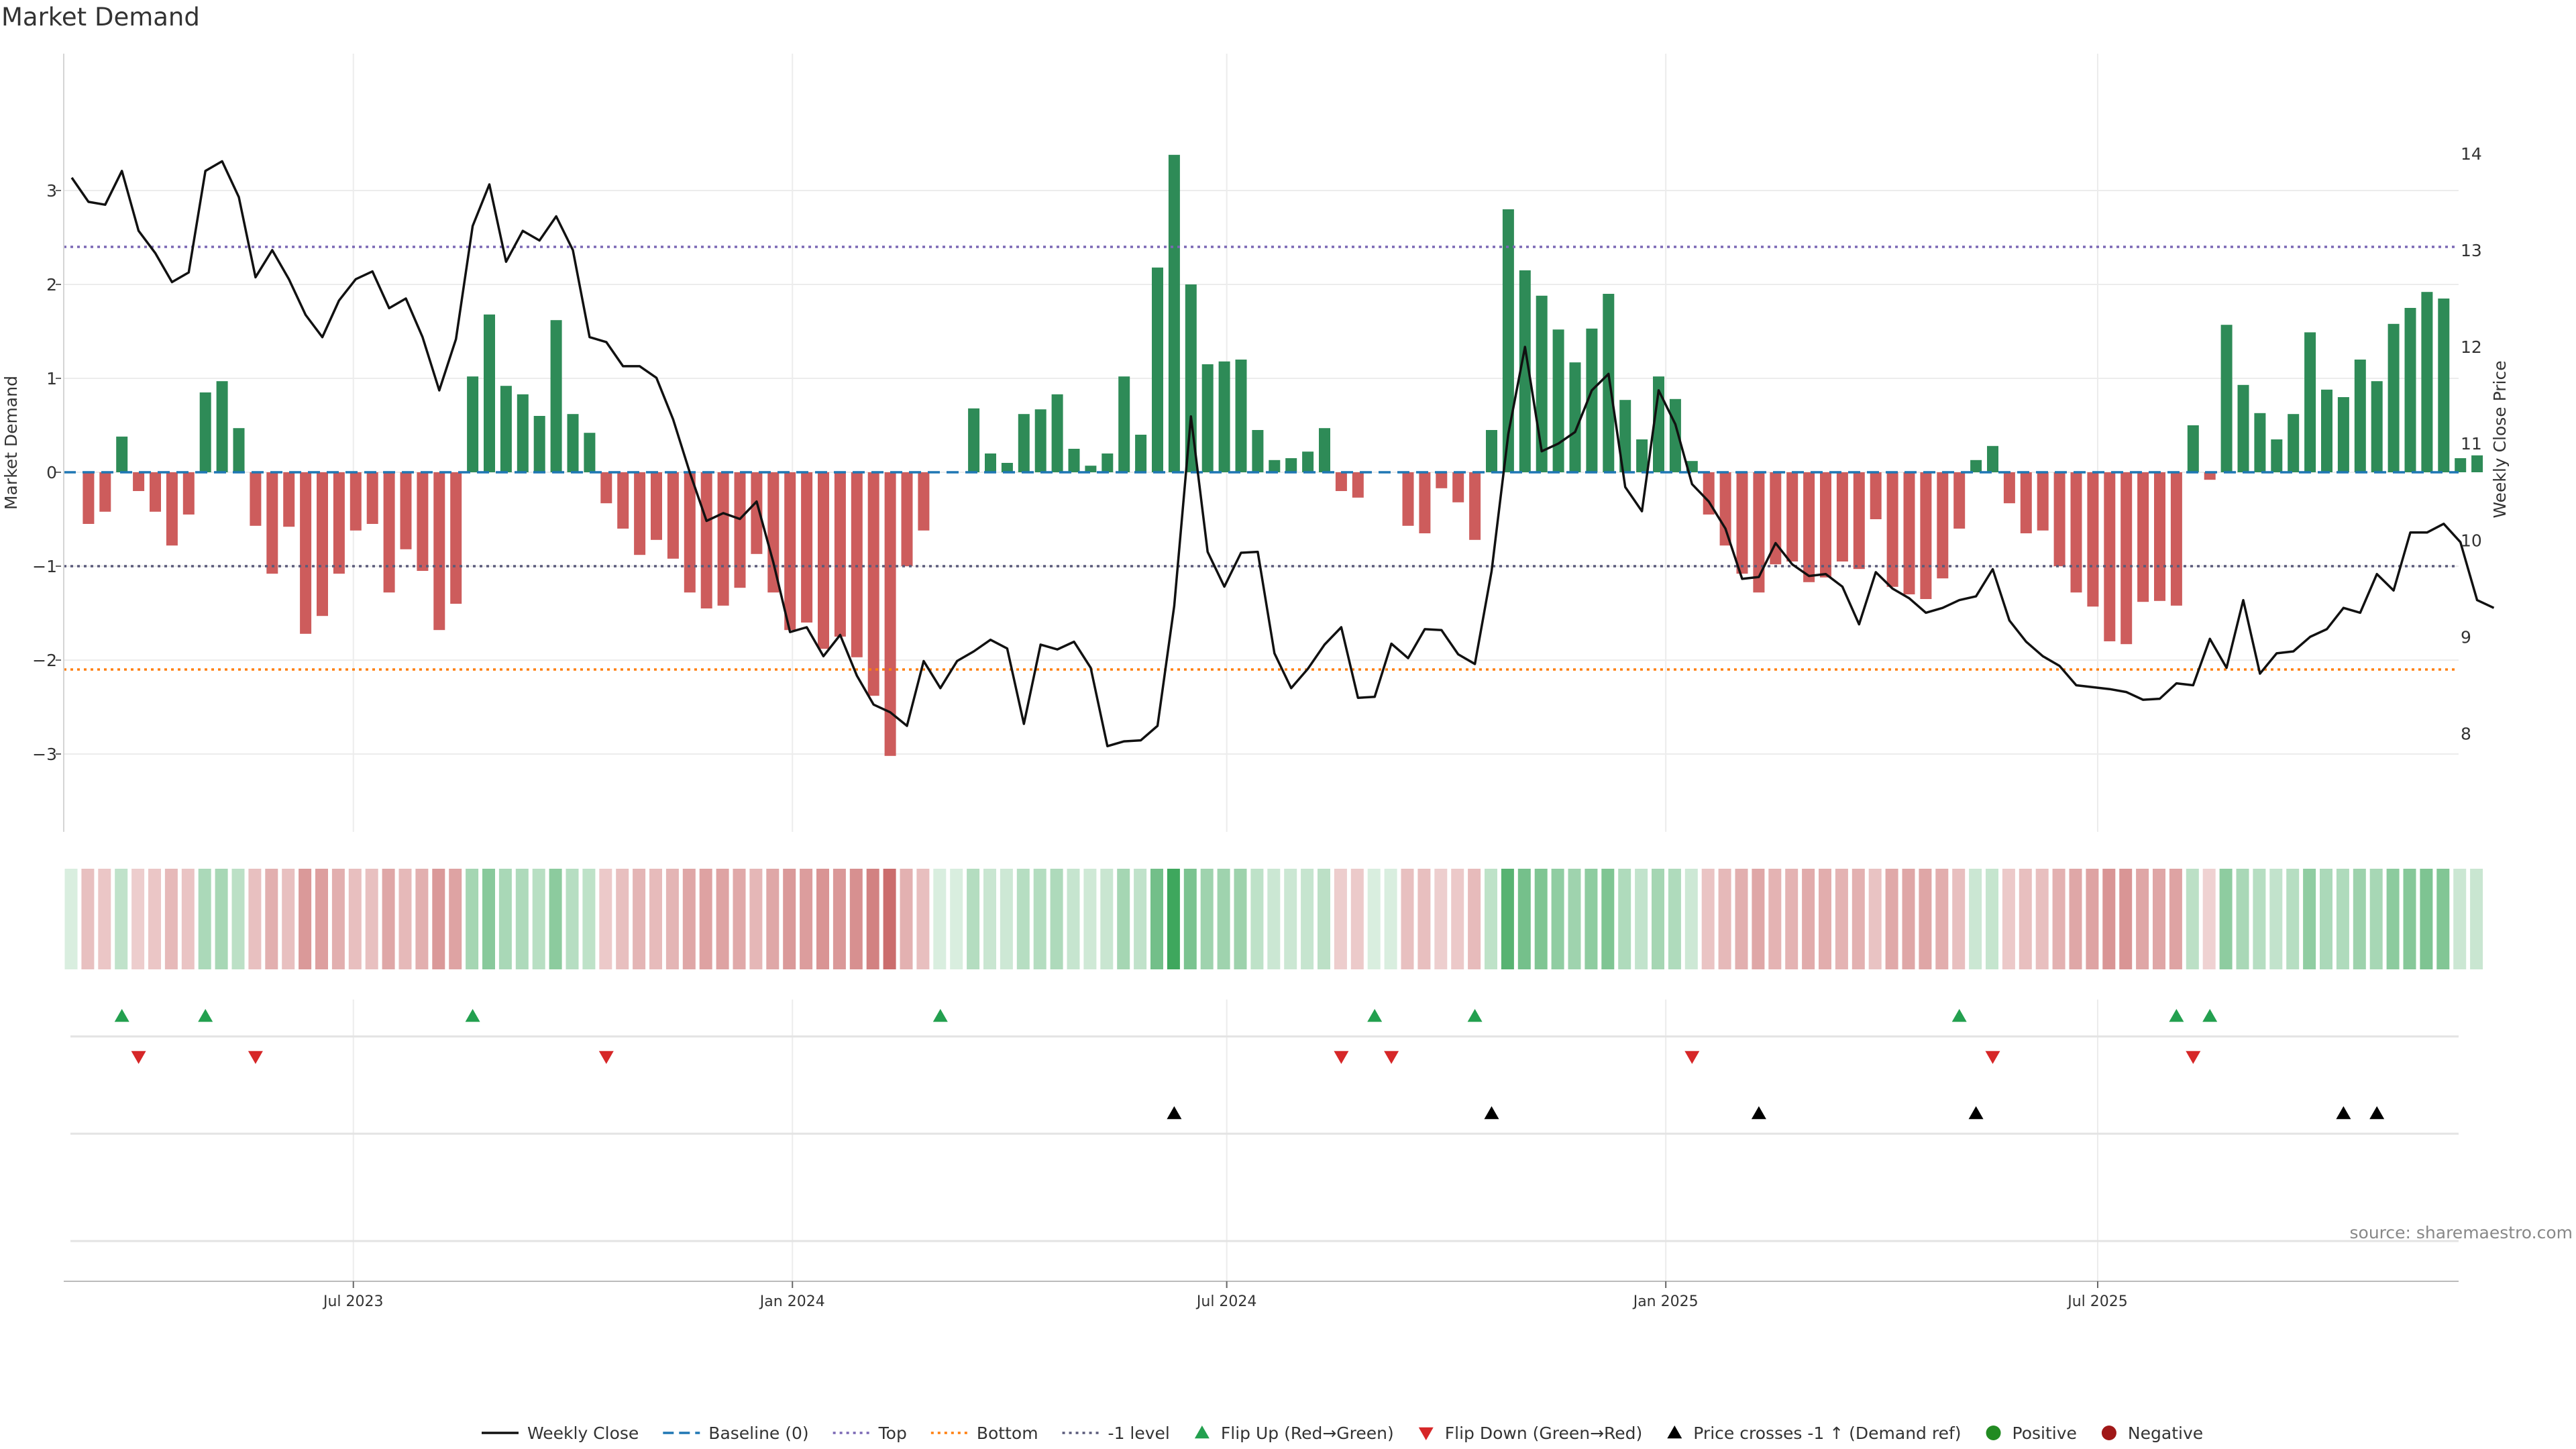  Describe the element at coordinates (758, 1433) in the screenshot. I see `legend-label: Baseline (0)` at that location.